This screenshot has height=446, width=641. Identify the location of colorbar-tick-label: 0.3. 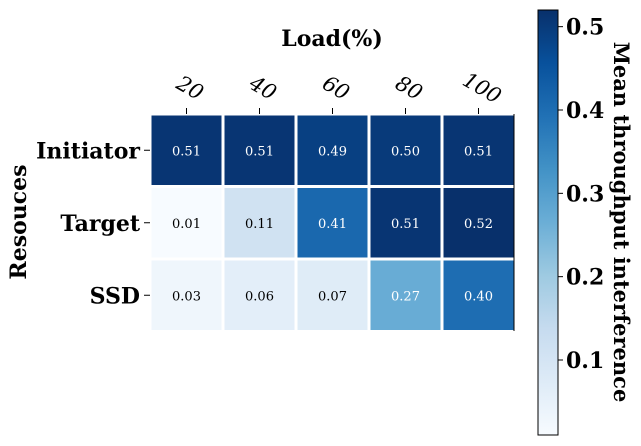
(585, 194).